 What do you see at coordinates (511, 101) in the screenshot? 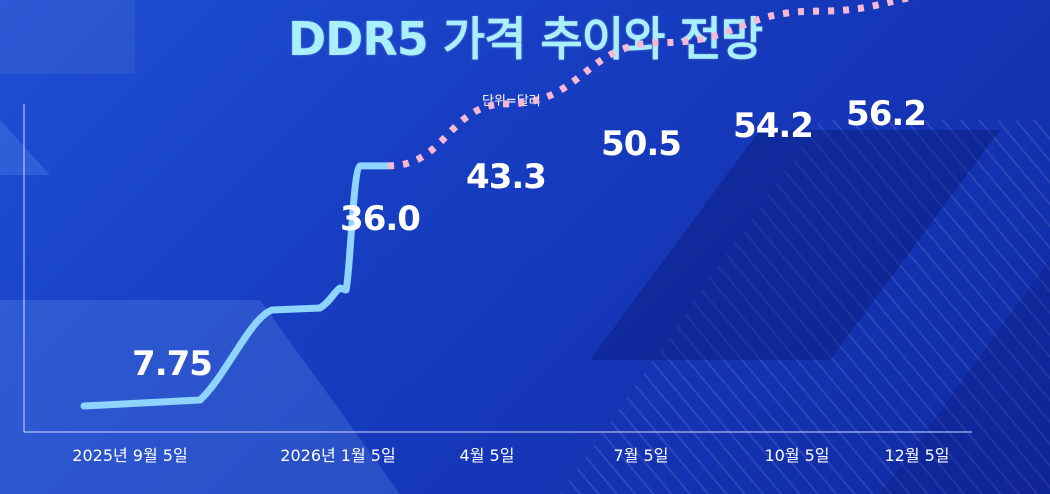
I see `unit-label: 단위=달러` at bounding box center [511, 101].